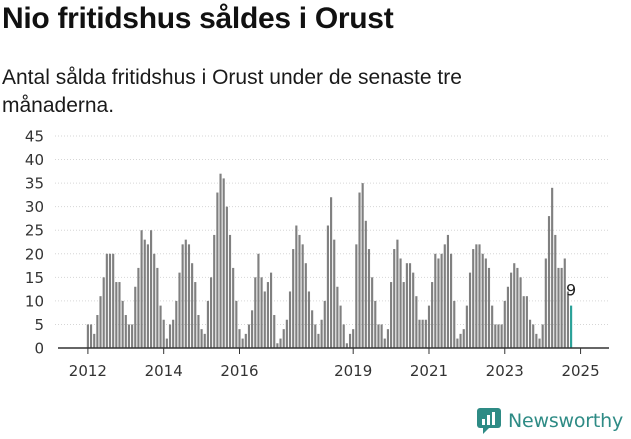 The image size is (631, 439). What do you see at coordinates (566, 421) in the screenshot?
I see `newsworthy-logo-text: Newsworthy` at bounding box center [566, 421].